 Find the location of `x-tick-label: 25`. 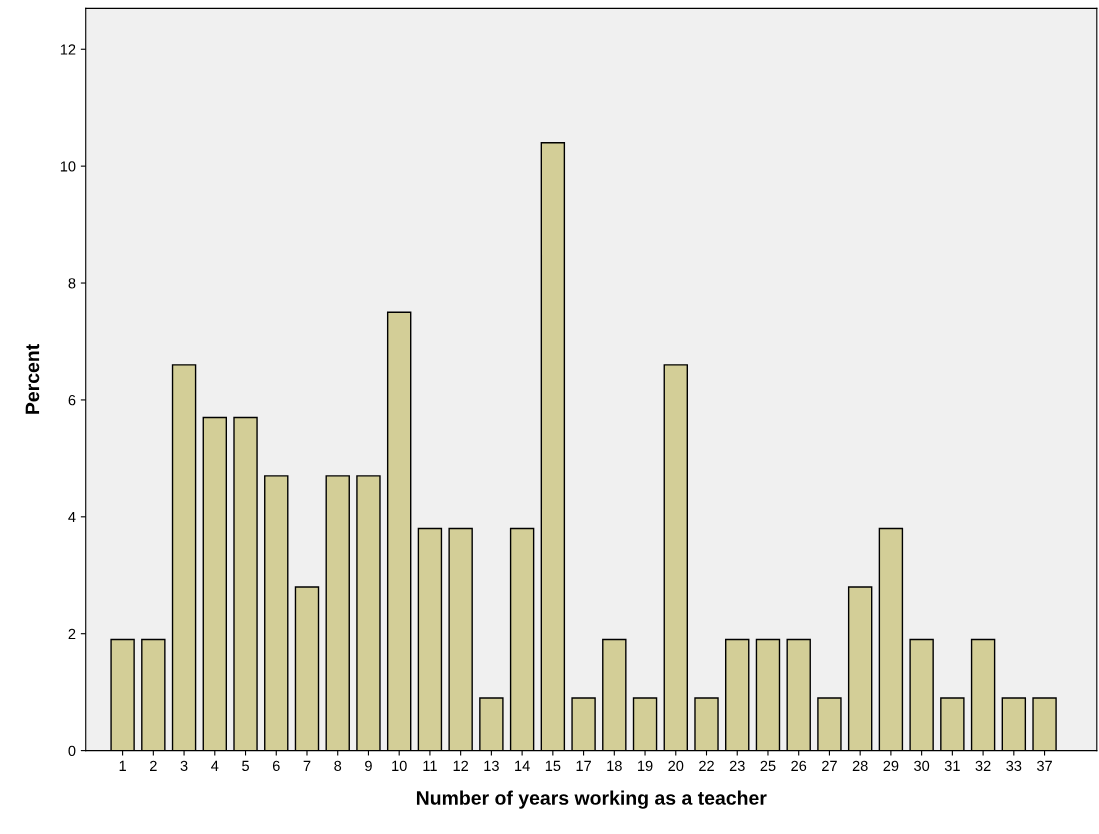

x-tick-label: 25 is located at coordinates (768, 766).